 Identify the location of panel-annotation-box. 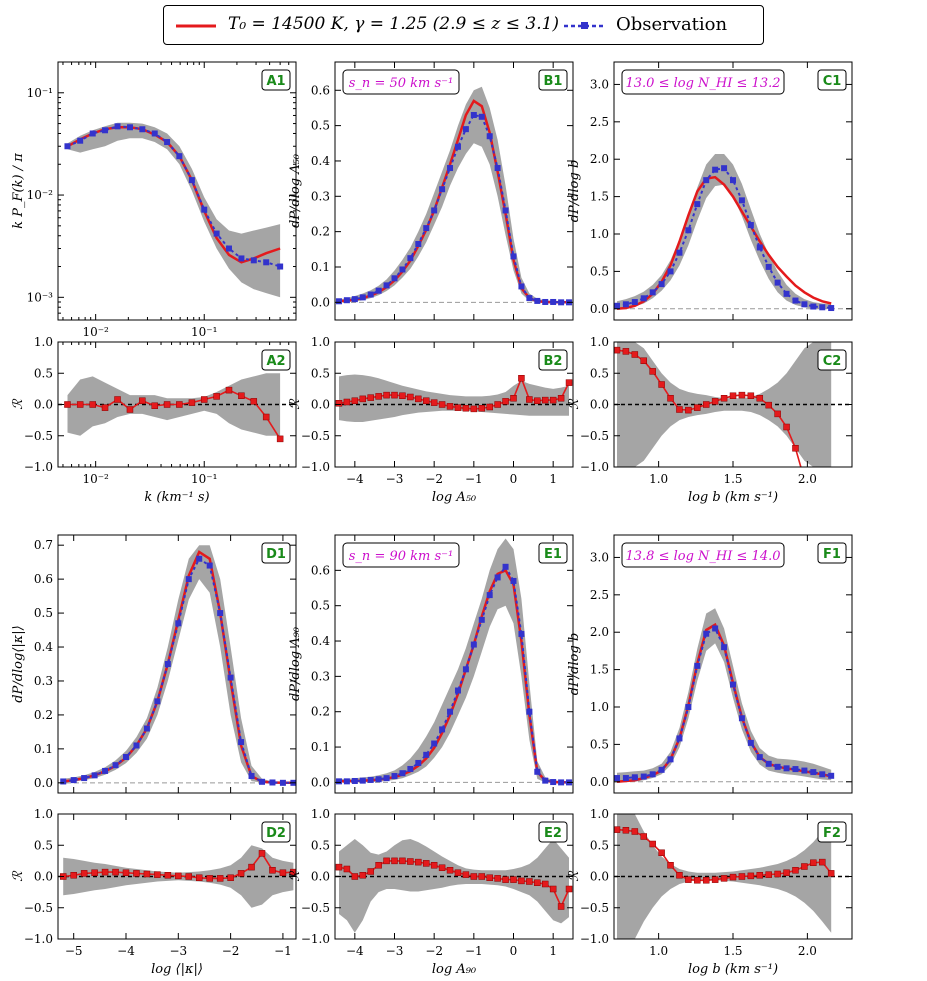
(703, 555).